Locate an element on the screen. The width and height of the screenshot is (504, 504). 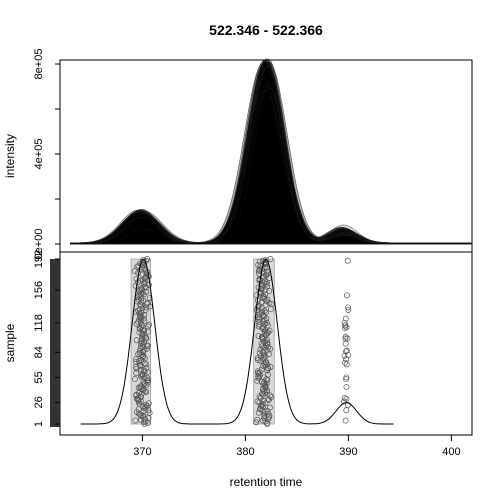
retention-time-x-axis: 370 380 390 400 is located at coordinates (297, 446).